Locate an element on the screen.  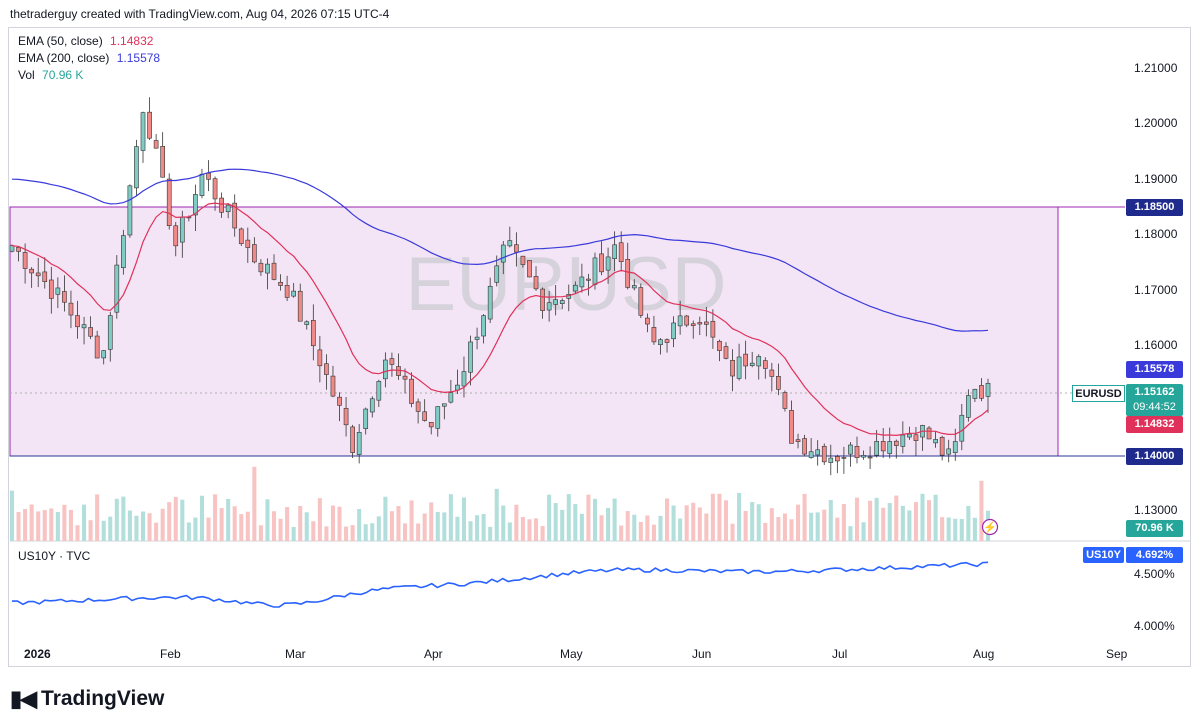
legend-vol: Vol 70.96 K is located at coordinates (50, 75).